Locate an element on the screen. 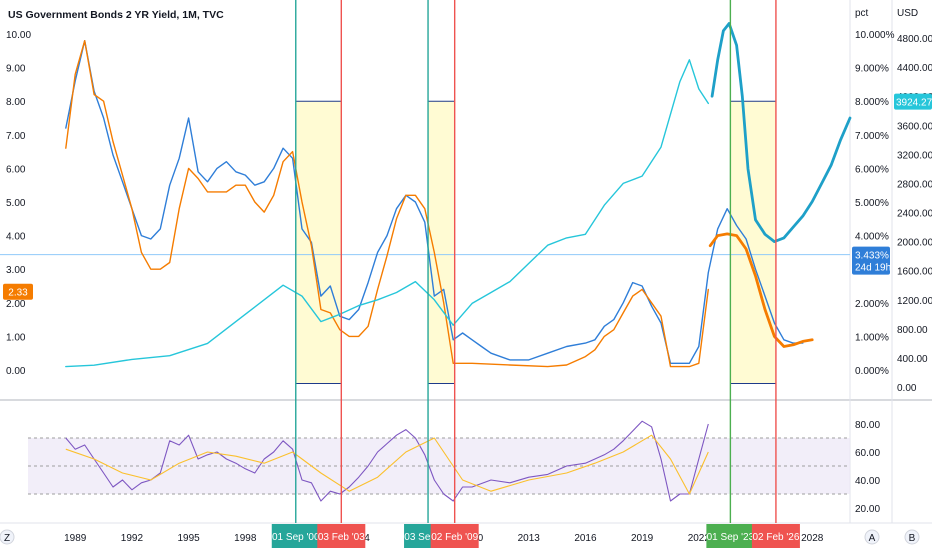  price-label-1: 2.33 is located at coordinates (18, 293).